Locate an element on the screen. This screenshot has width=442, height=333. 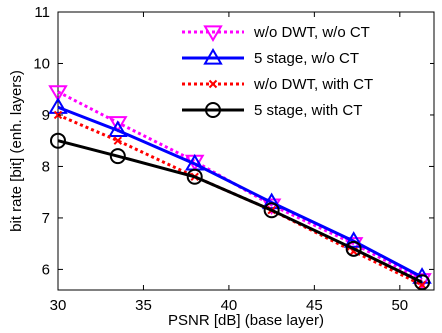
legend-label: 5 stage, w/o CT is located at coordinates (306, 58).